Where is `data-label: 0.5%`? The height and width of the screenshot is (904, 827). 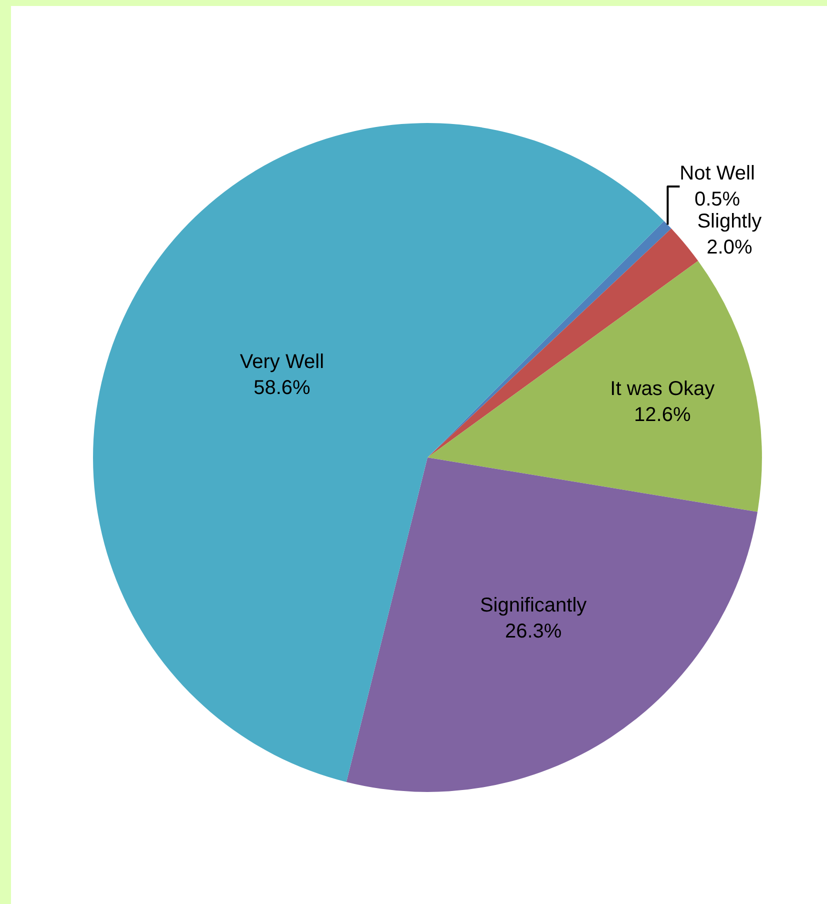
data-label: 0.5% is located at coordinates (717, 199).